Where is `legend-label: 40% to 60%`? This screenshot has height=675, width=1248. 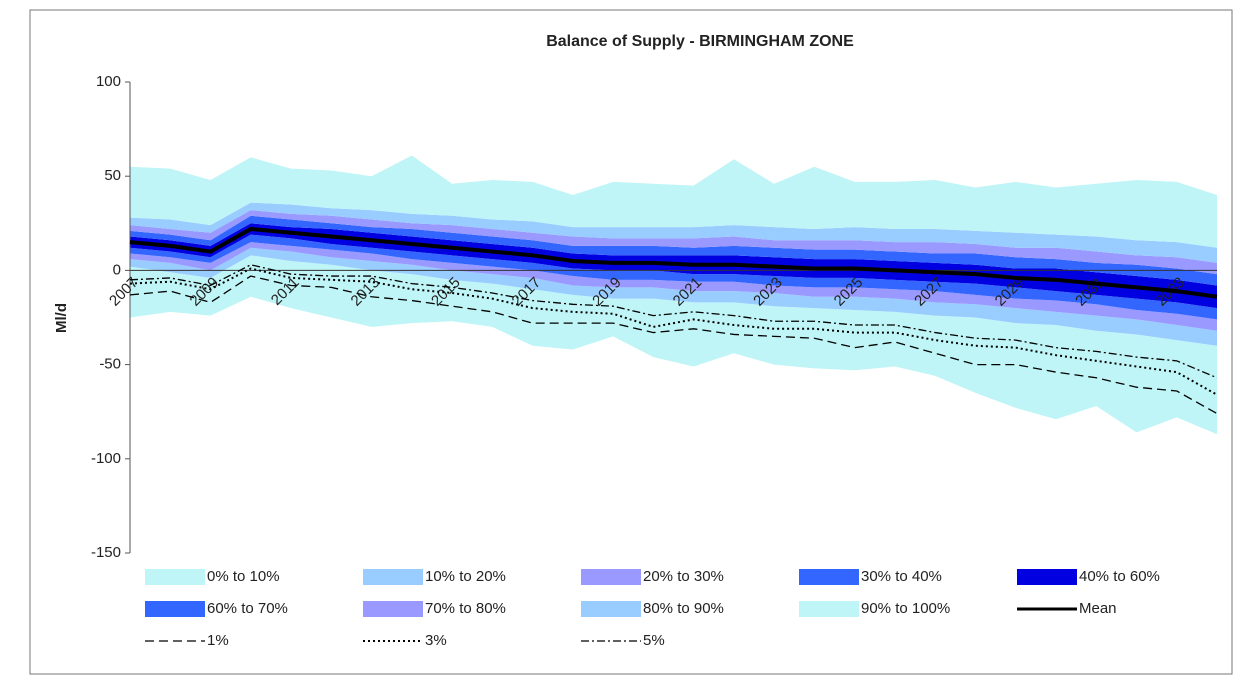
legend-label: 40% to 60% is located at coordinates (1119, 576).